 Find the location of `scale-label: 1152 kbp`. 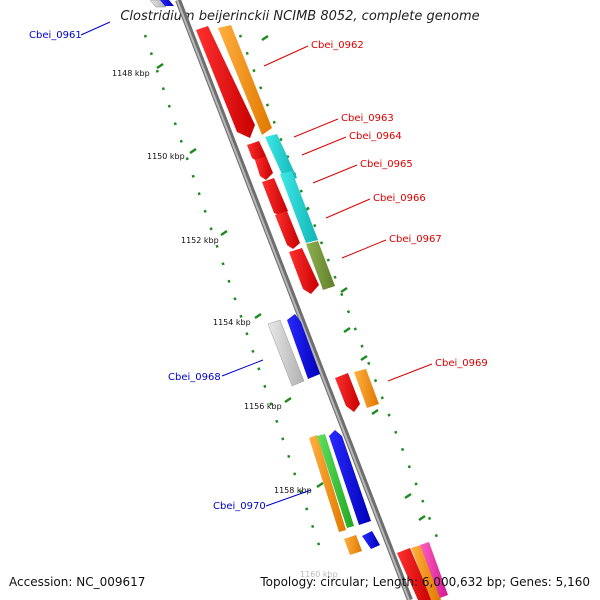

scale-label: 1152 kbp is located at coordinates (200, 240).